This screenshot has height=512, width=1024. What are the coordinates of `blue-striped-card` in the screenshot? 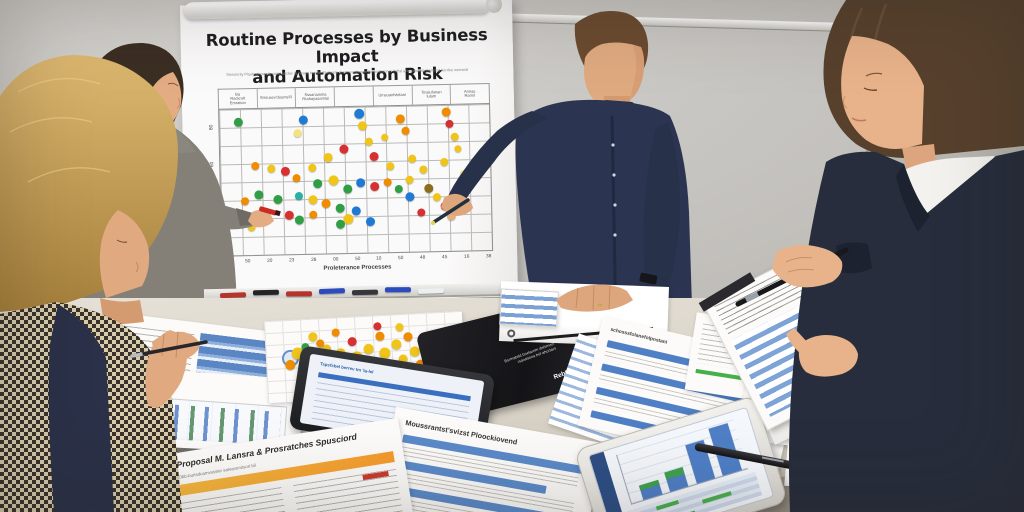 It's located at (529, 308).